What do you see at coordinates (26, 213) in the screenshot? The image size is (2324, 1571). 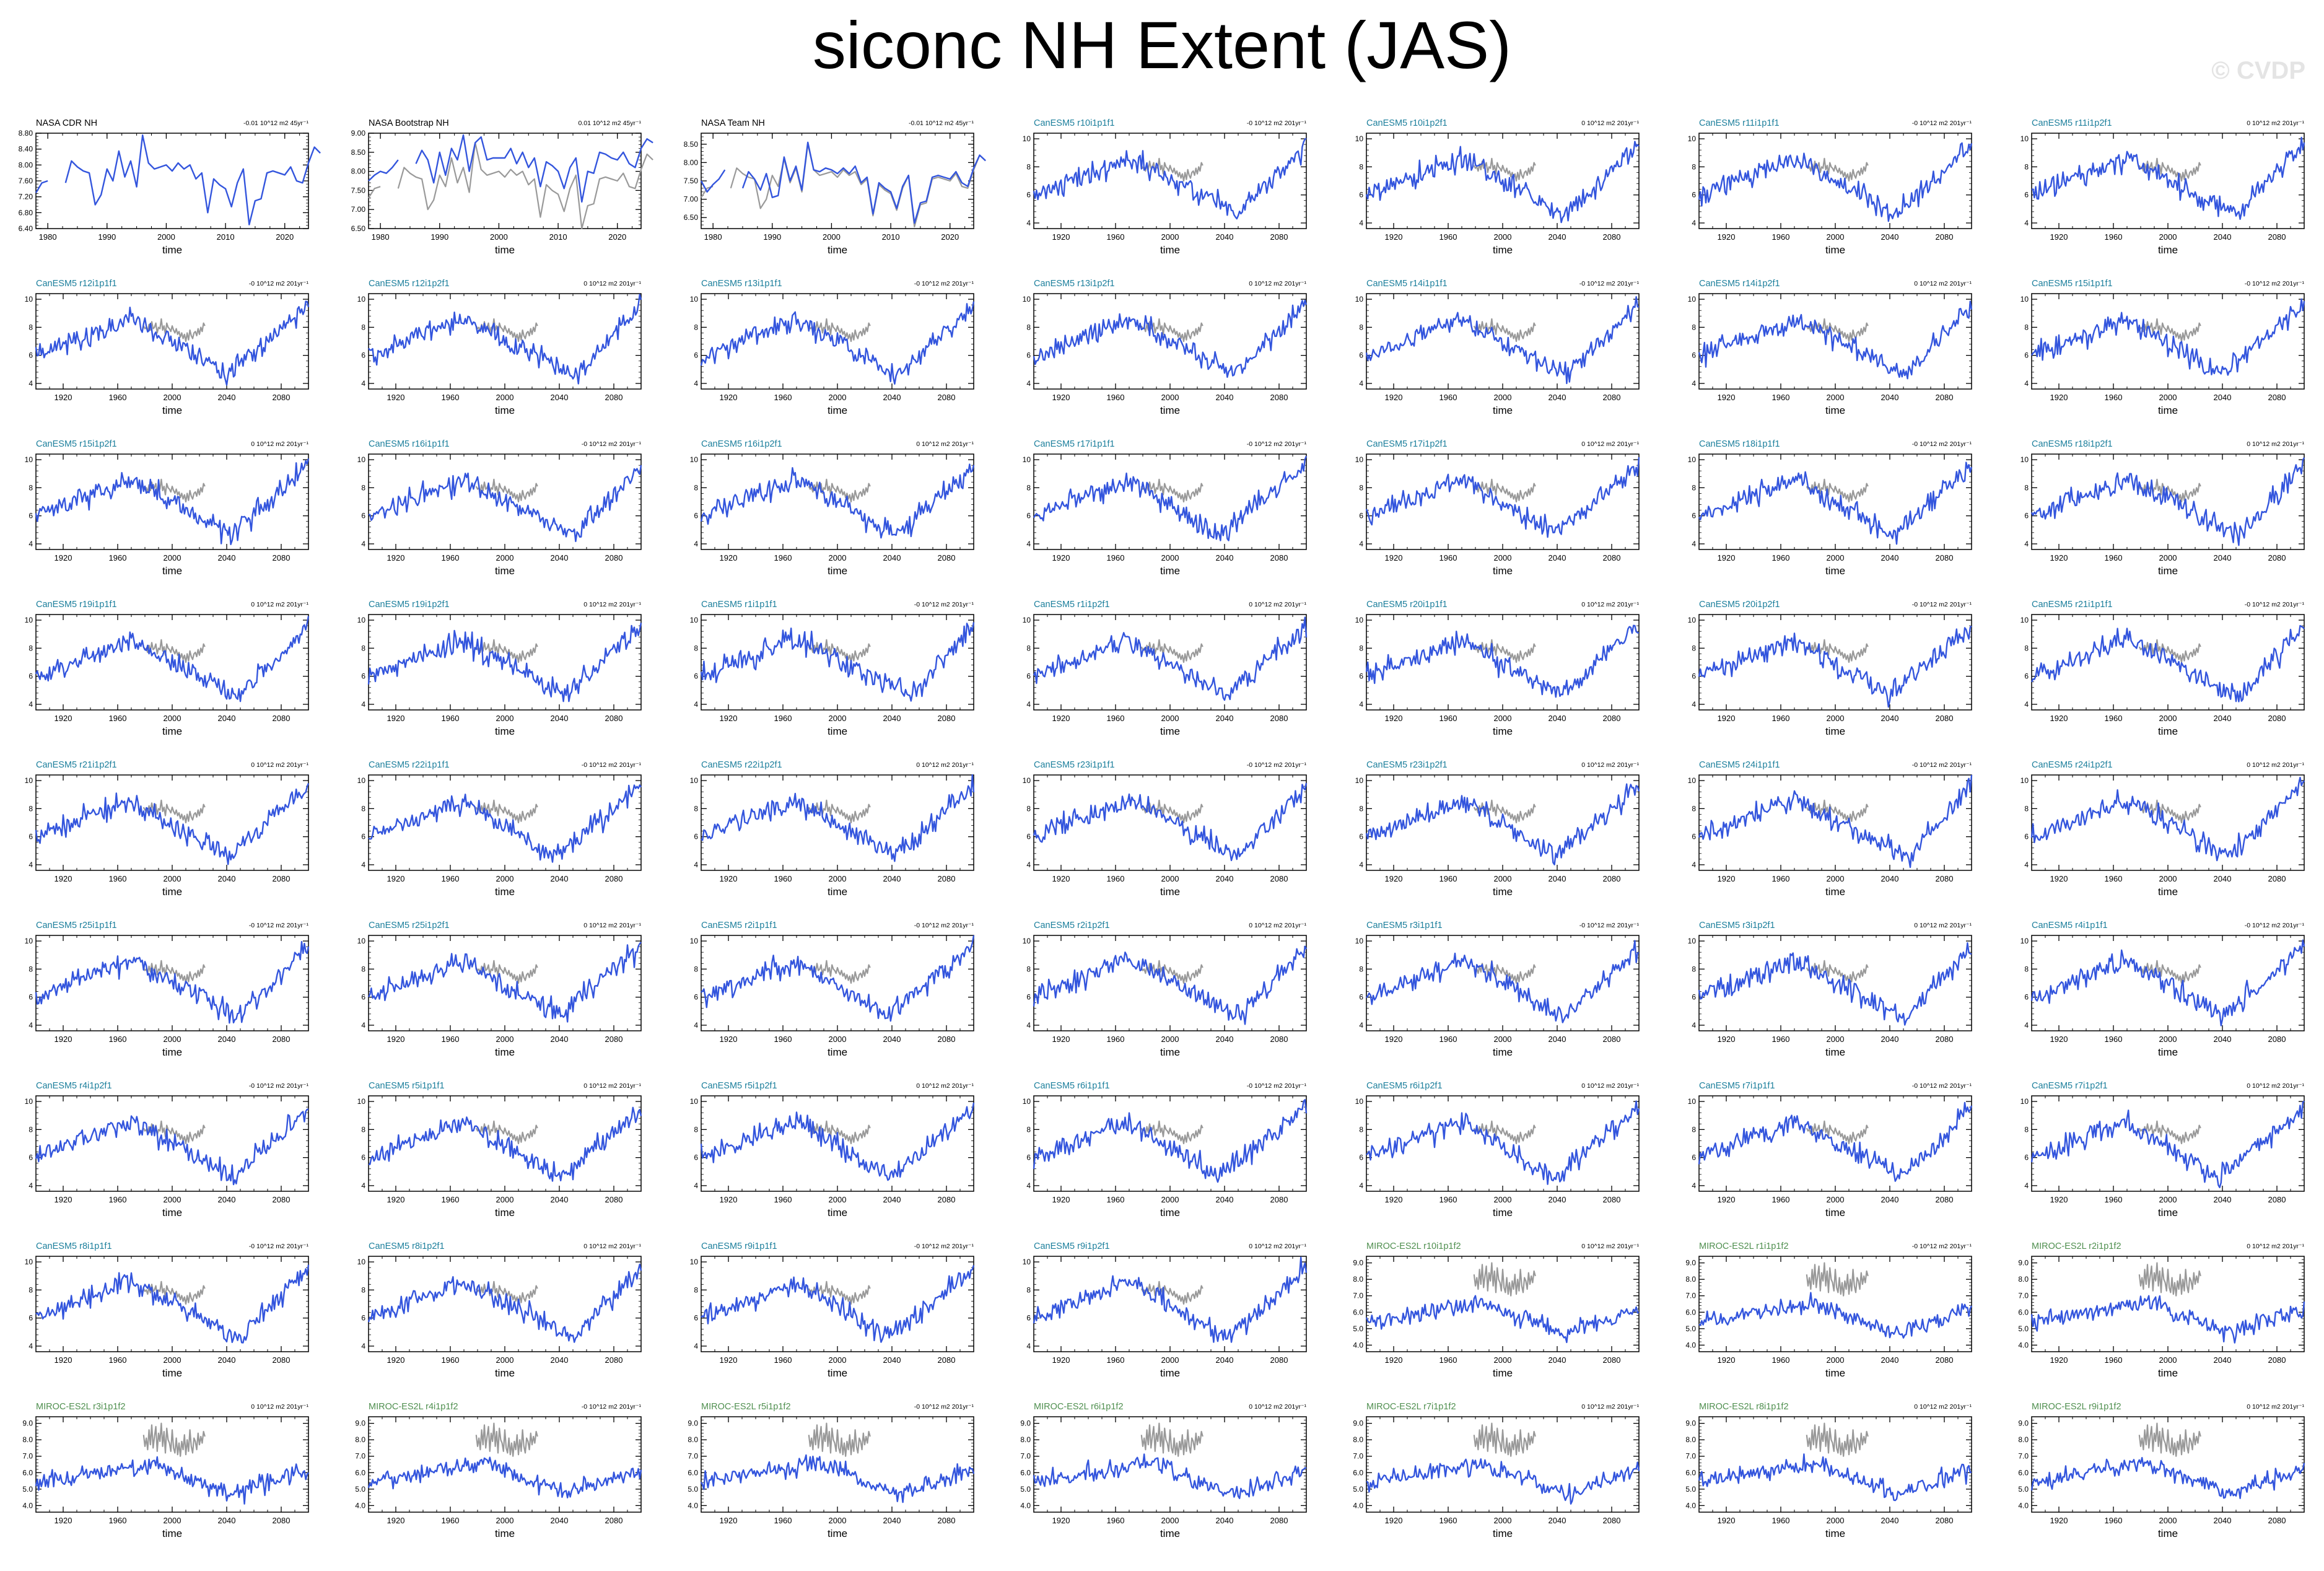 I see `y-tick-label: 6.80` at bounding box center [26, 213].